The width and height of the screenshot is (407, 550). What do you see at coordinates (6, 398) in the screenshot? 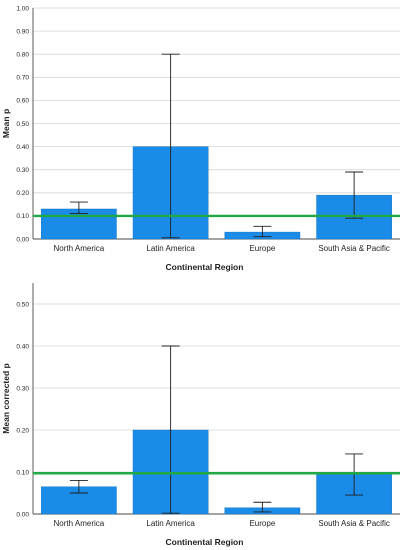
I see `y-axis-title: Mean corrected p` at bounding box center [6, 398].